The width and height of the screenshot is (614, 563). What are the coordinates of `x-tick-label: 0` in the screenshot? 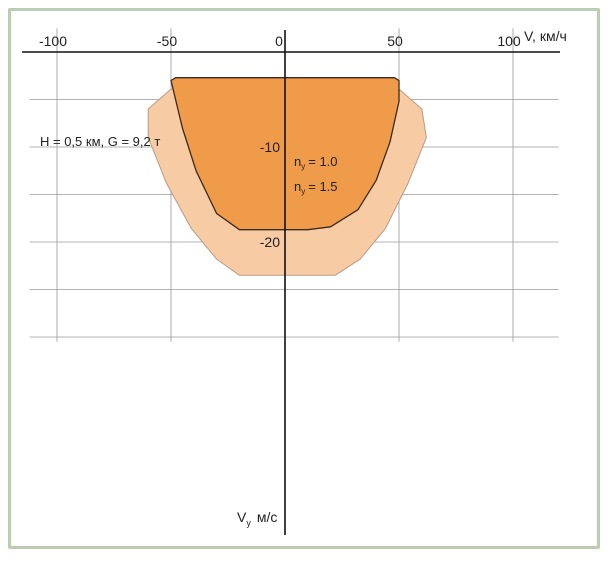 It's located at (279, 41).